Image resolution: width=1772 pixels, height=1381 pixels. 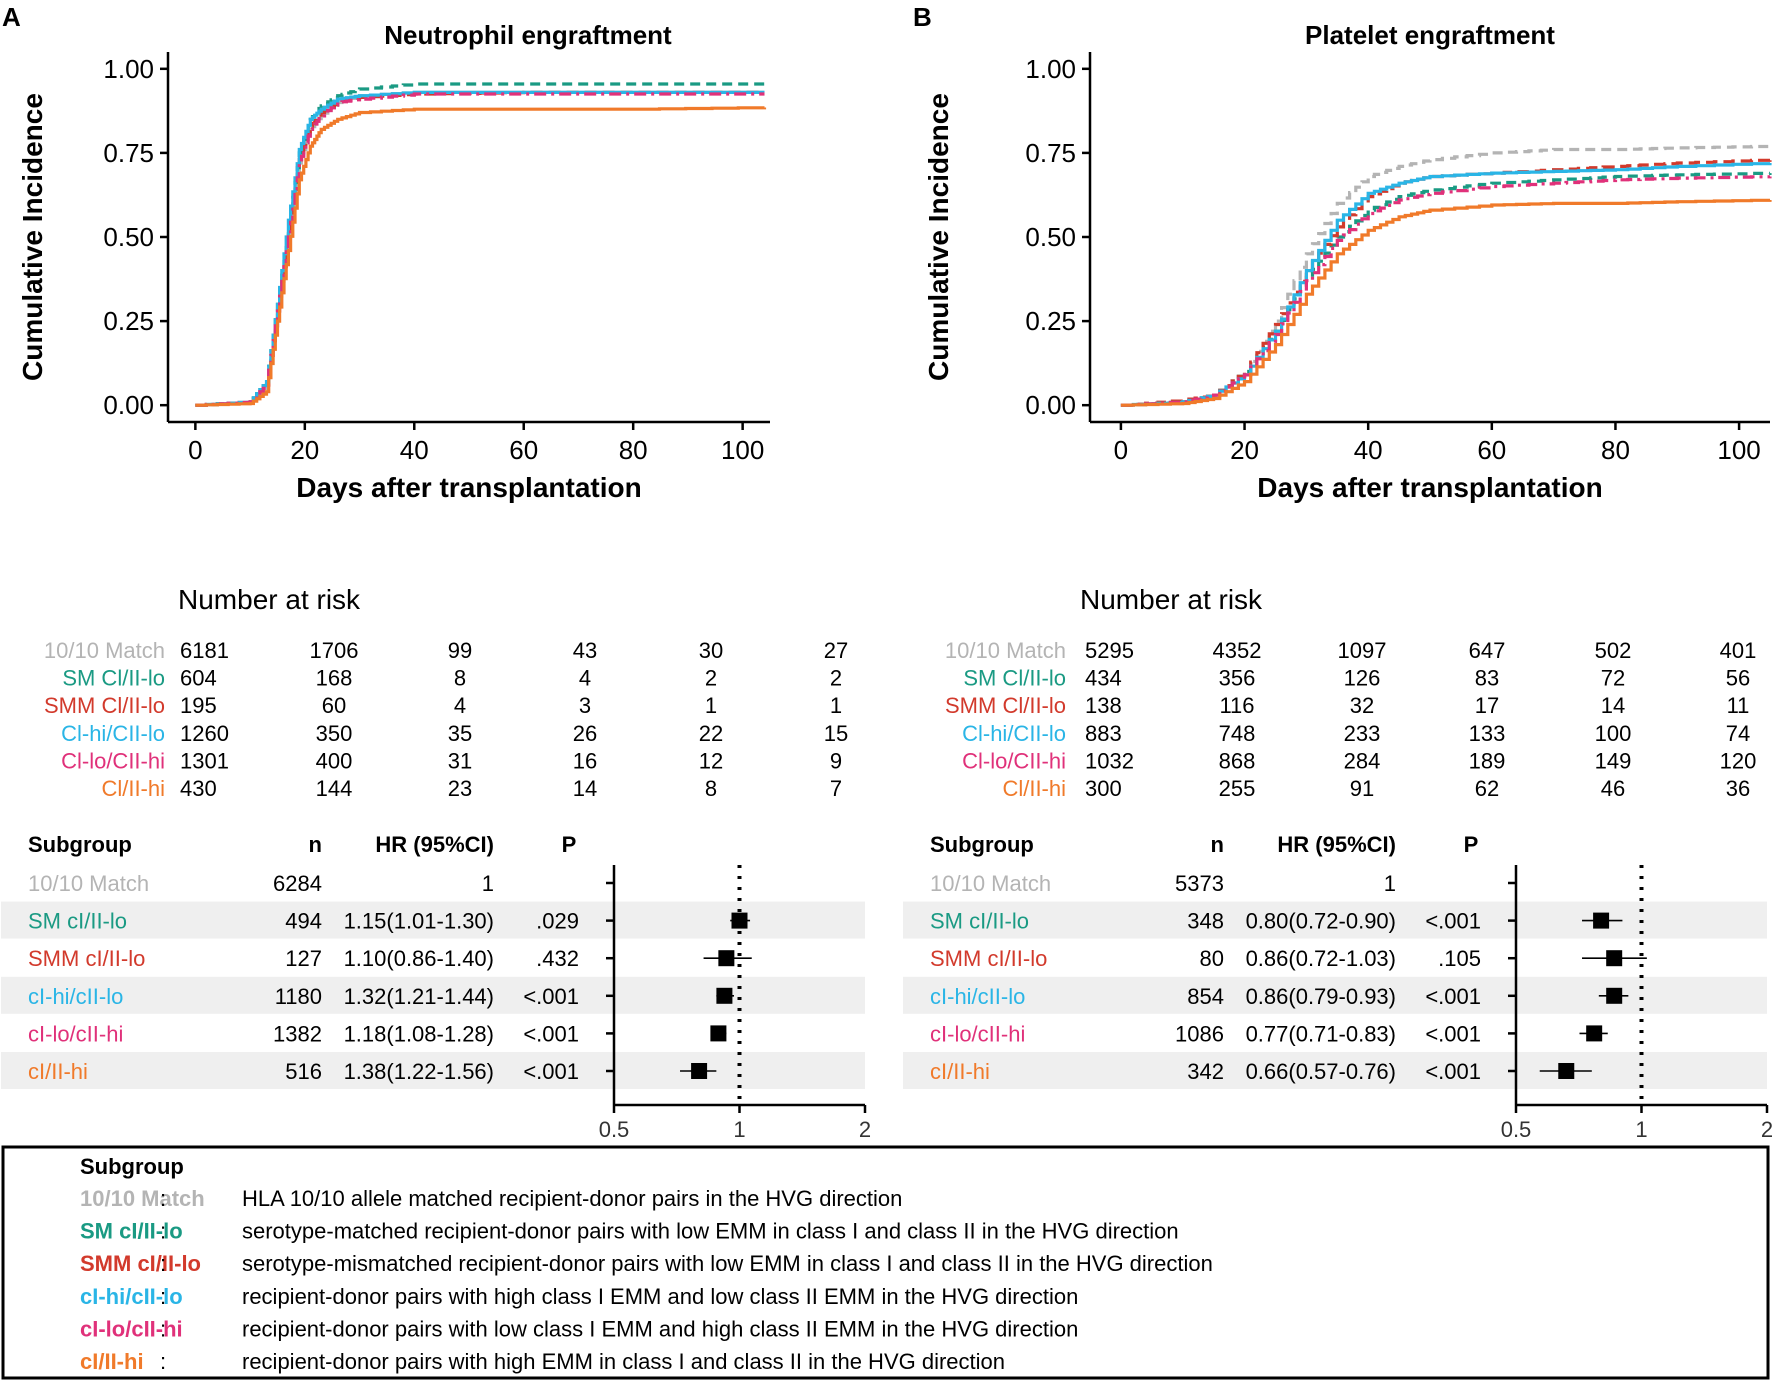 What do you see at coordinates (1613, 760) in the screenshot?
I see `risk-cell: 149` at bounding box center [1613, 760].